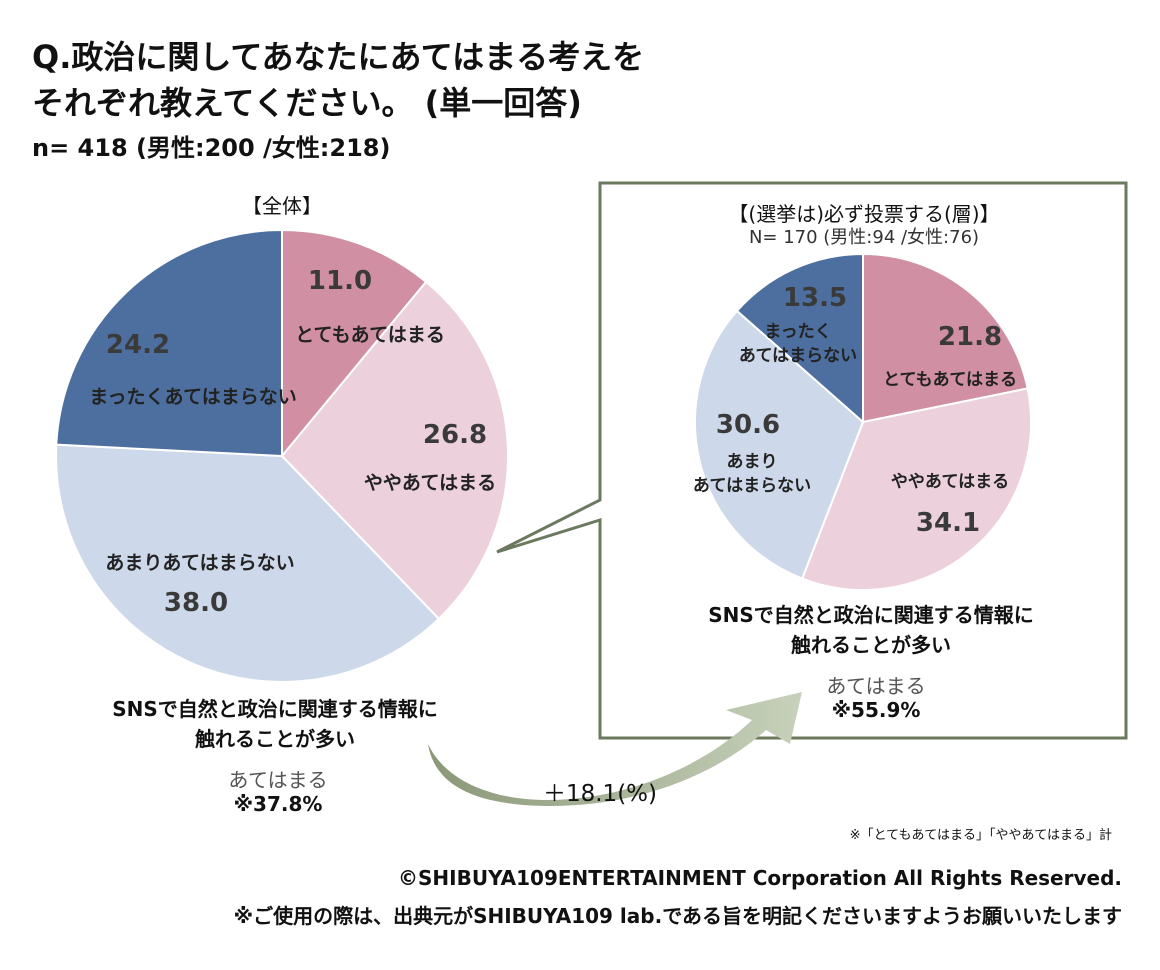 This screenshot has width=1160, height=970. What do you see at coordinates (275, 709) in the screenshot?
I see `left-caption-line1: SNSで自然と政治に関連する情報に` at bounding box center [275, 709].